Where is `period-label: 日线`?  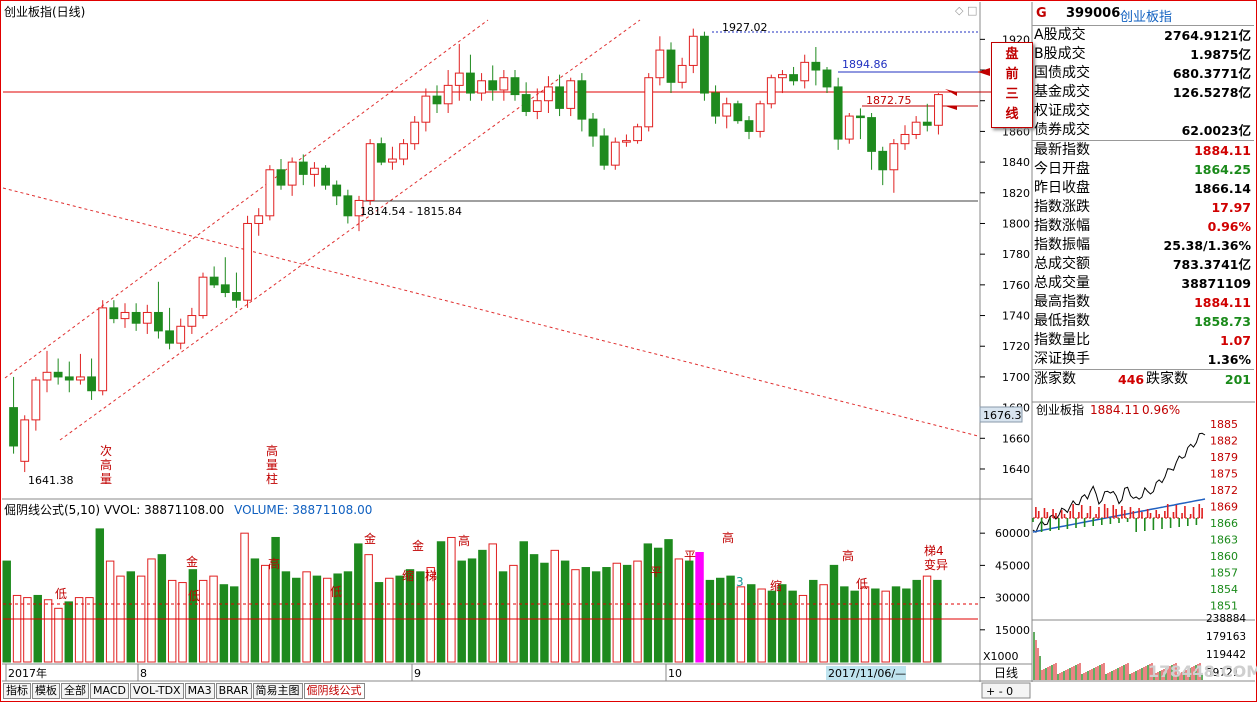
period-label: 日线 is located at coordinates (1006, 673).